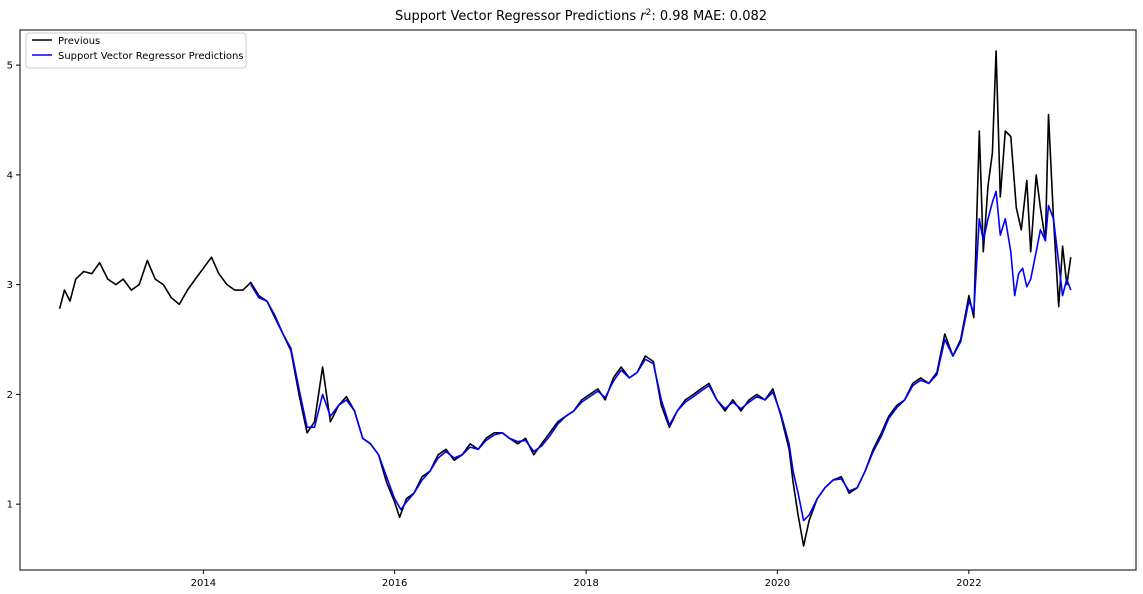 This screenshot has height=594, width=1143. I want to click on y-tick-label-4: 4, so click(10, 175).